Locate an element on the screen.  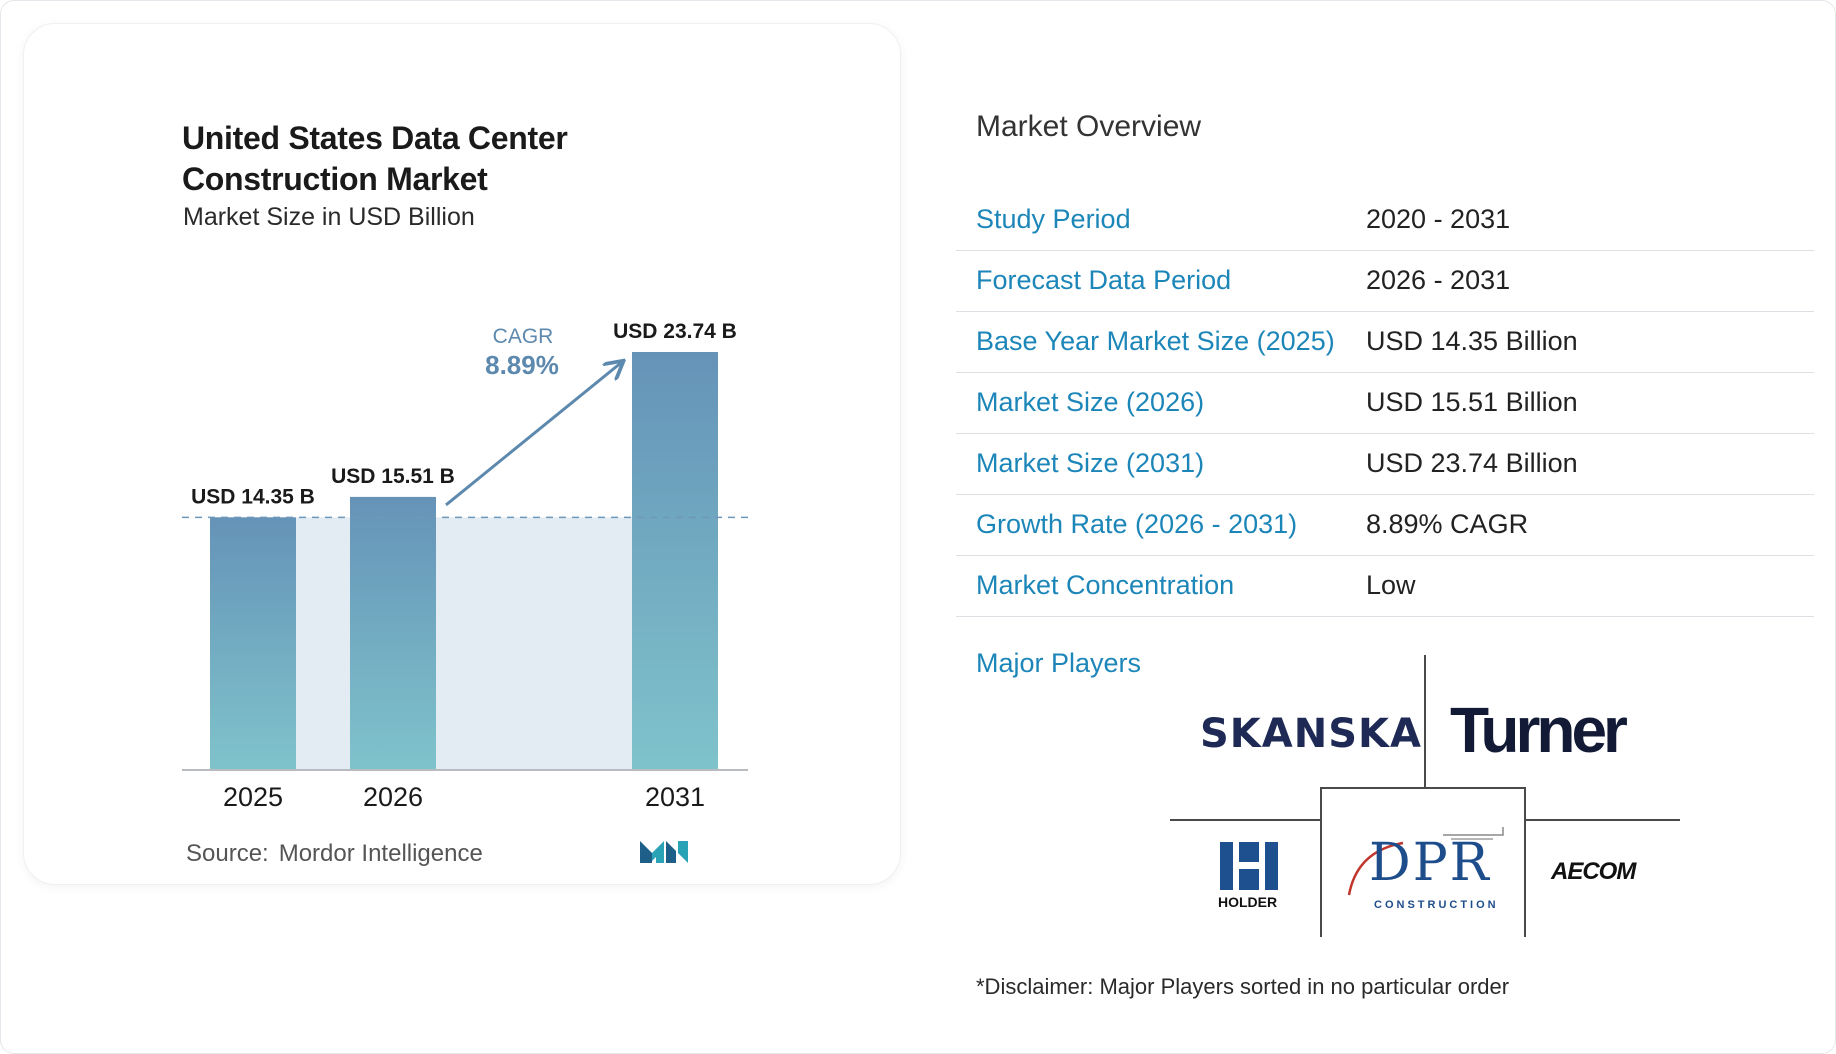
overview-row-label: Growth Rate (2026 - 2031) is located at coordinates (1137, 524).